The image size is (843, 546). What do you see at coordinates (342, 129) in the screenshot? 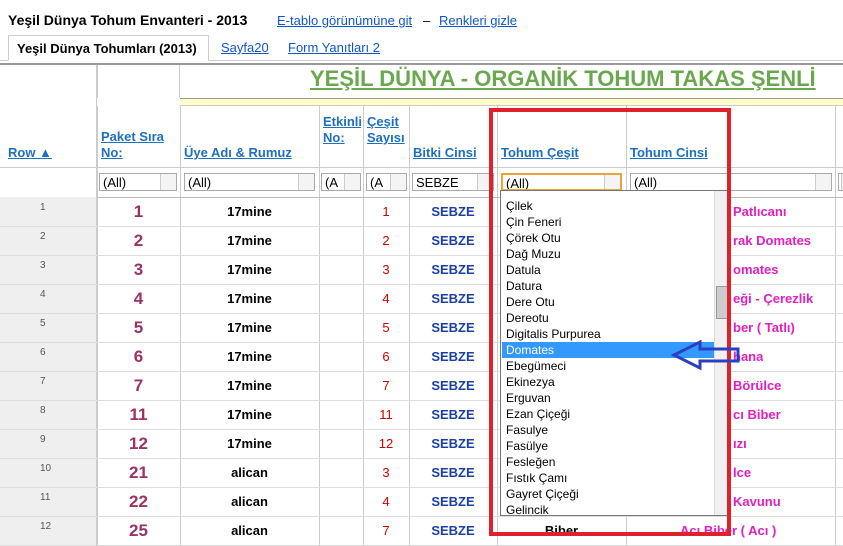
I see `column-header: Etkinli No:` at bounding box center [342, 129].